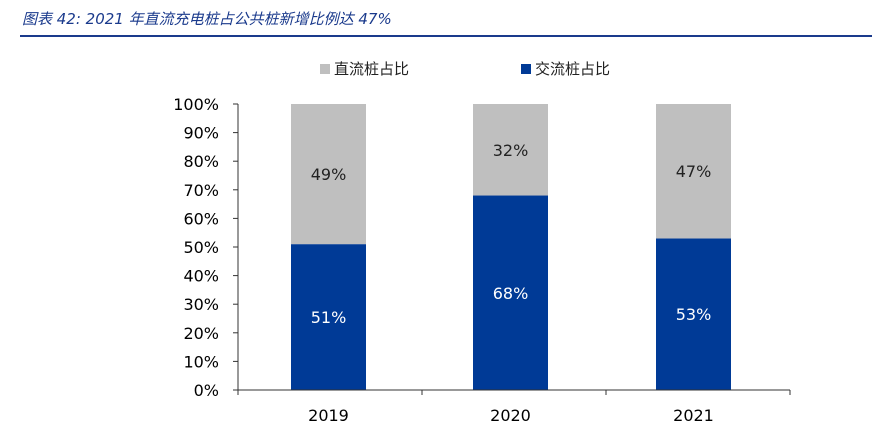 This screenshot has width=874, height=429. I want to click on y-tick-label: 10%, so click(201, 361).